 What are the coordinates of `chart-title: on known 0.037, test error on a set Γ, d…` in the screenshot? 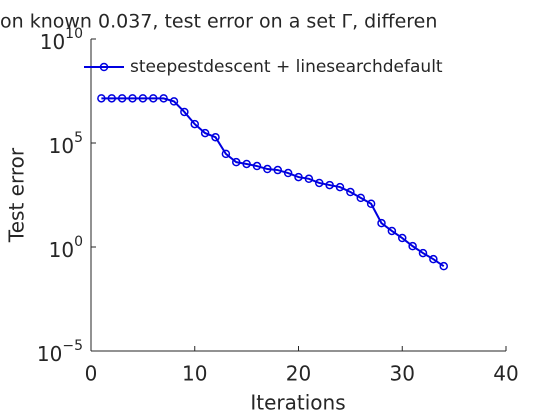 It's located at (218, 22).